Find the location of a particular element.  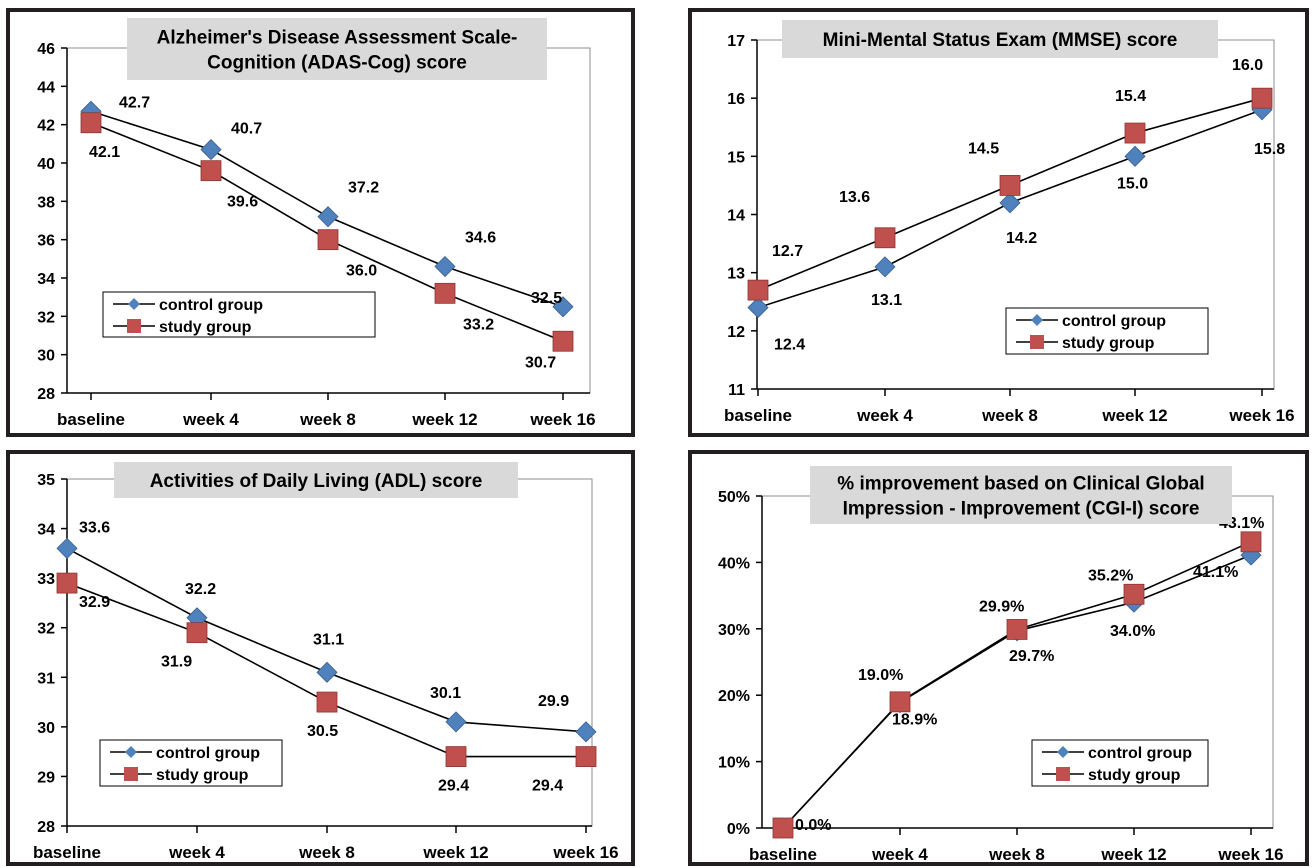

y-tick-label: 36 is located at coordinates (46, 241).